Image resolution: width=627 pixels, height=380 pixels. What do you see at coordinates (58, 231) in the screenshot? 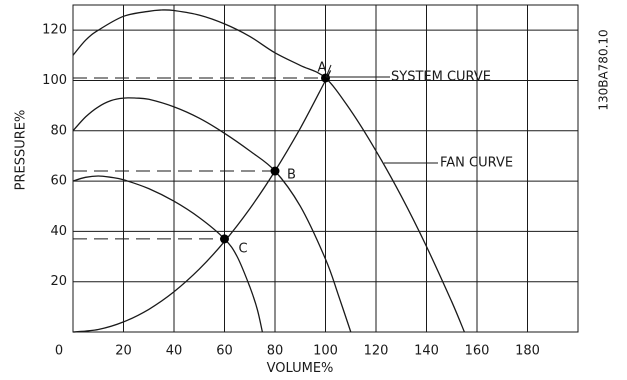
I see `y-tick-label: 40` at bounding box center [58, 231].